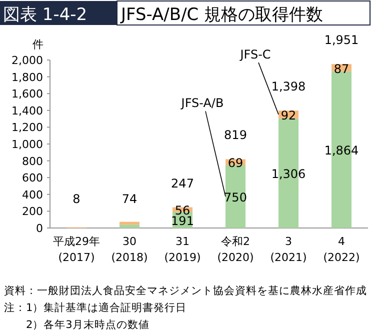 This screenshot has width=371, height=334. Describe the element at coordinates (27, 127) in the screenshot. I see `y-tick-label: 1,200` at that location.